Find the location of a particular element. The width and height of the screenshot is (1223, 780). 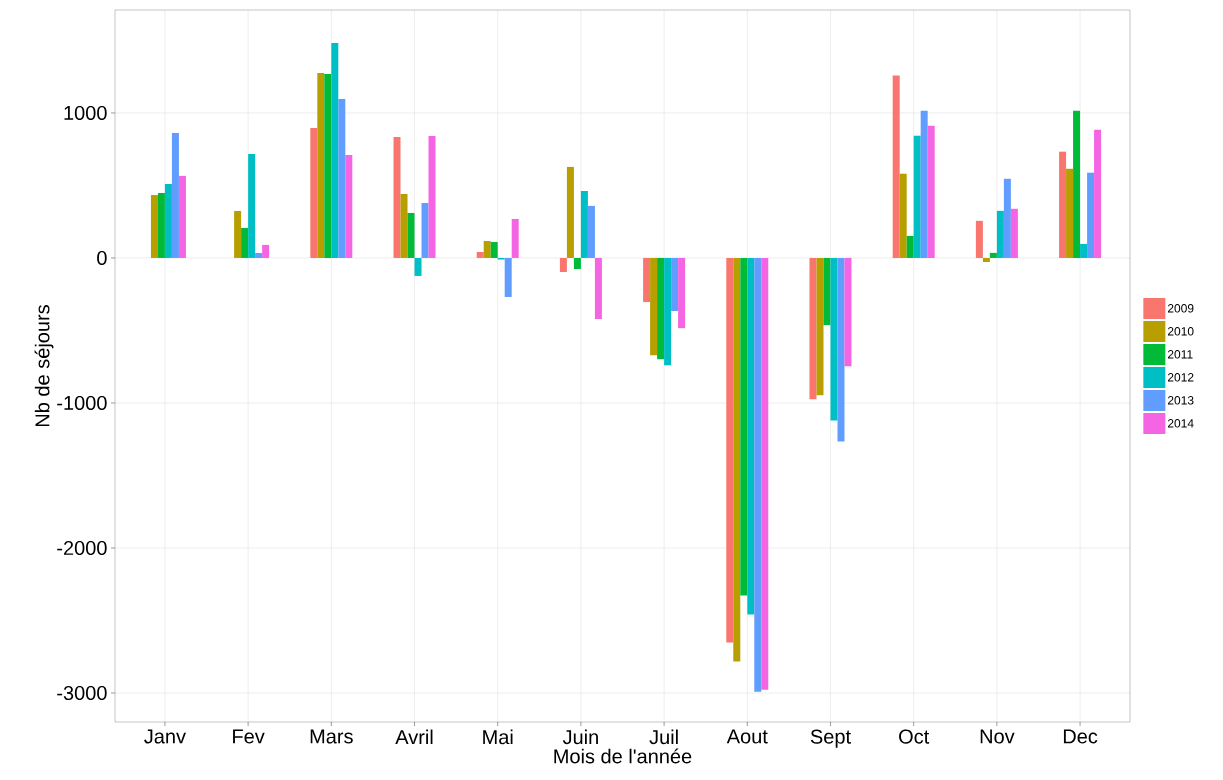

x-tick-label: Sept is located at coordinates (830, 738).